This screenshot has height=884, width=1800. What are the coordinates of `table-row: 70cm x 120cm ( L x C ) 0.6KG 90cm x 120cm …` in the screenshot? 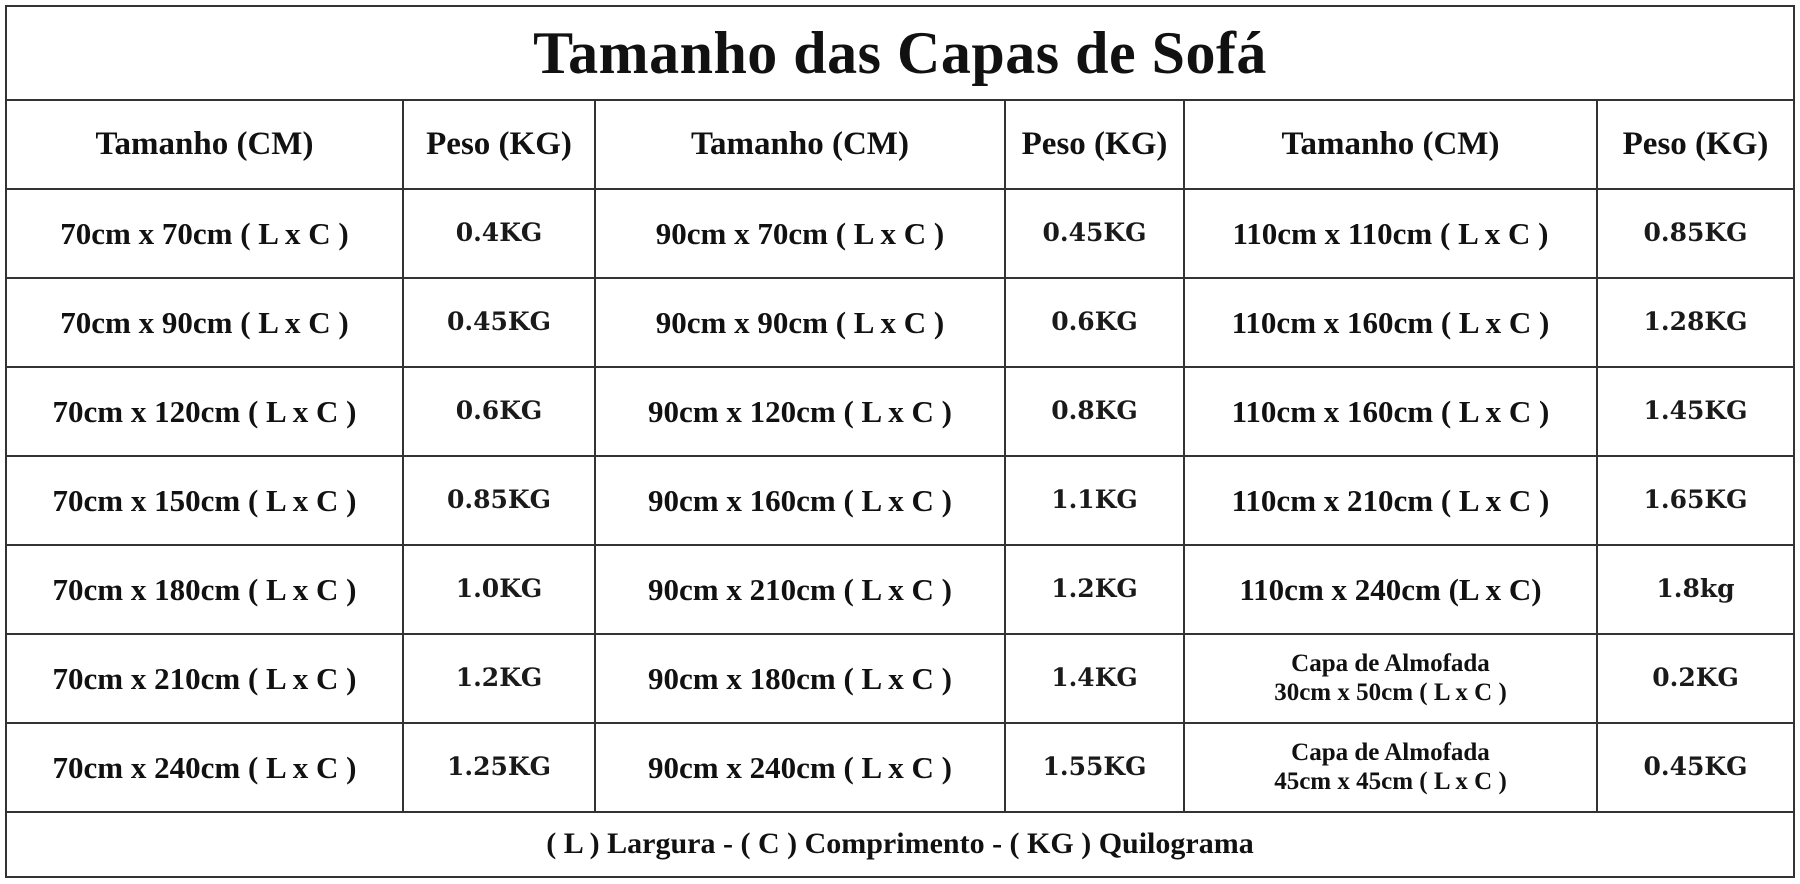 It's located at (900, 411).